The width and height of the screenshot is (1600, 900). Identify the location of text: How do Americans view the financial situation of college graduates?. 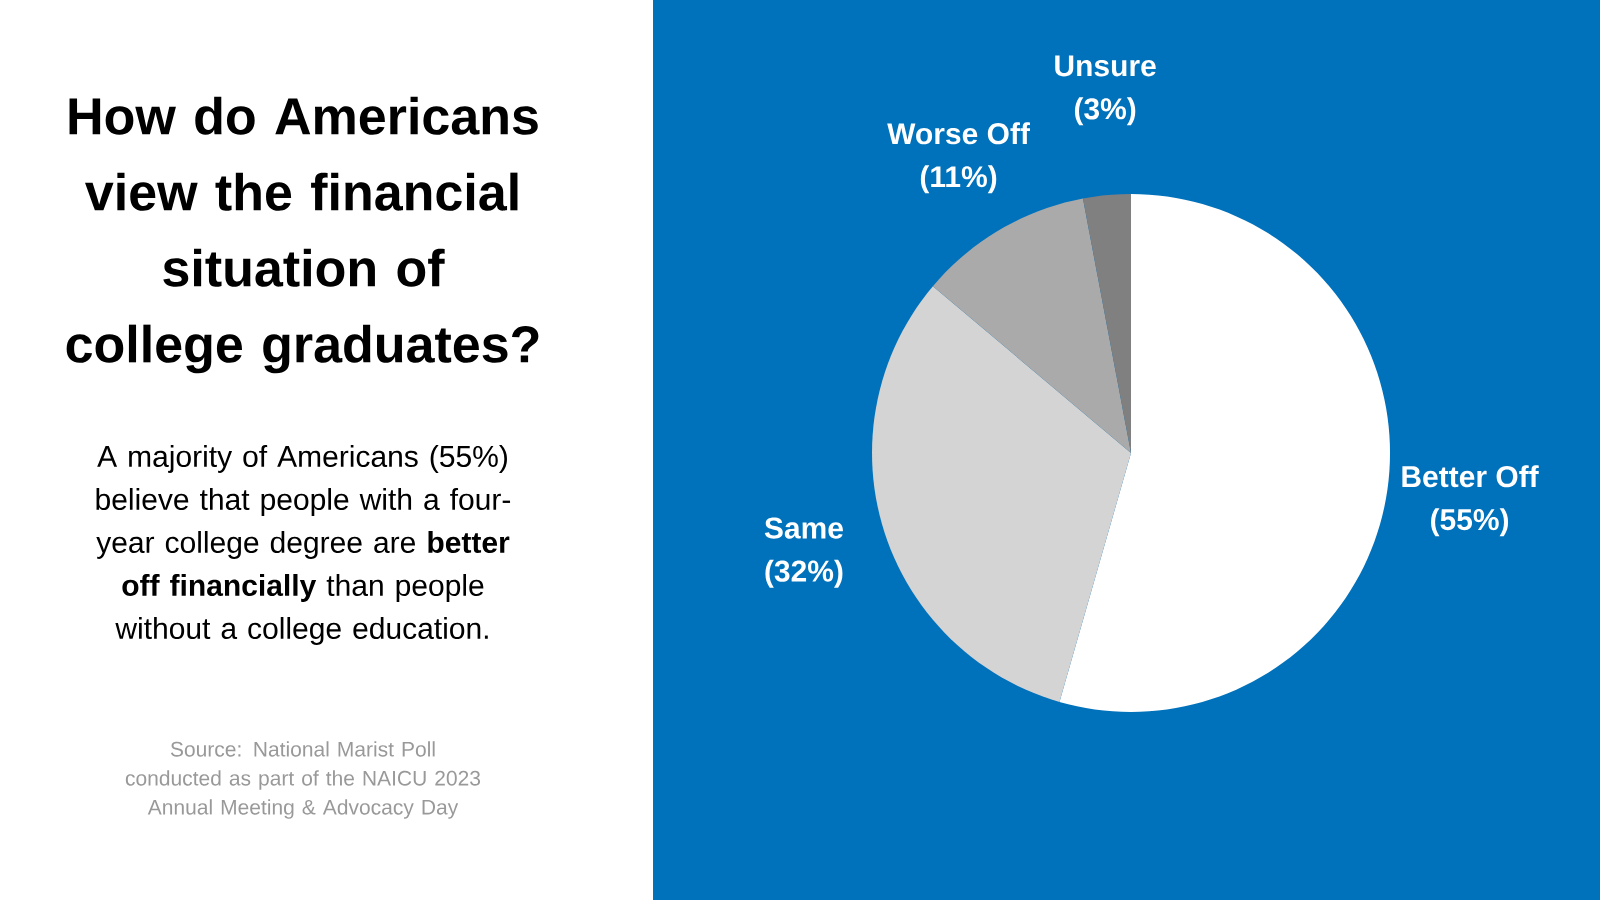
(302, 235).